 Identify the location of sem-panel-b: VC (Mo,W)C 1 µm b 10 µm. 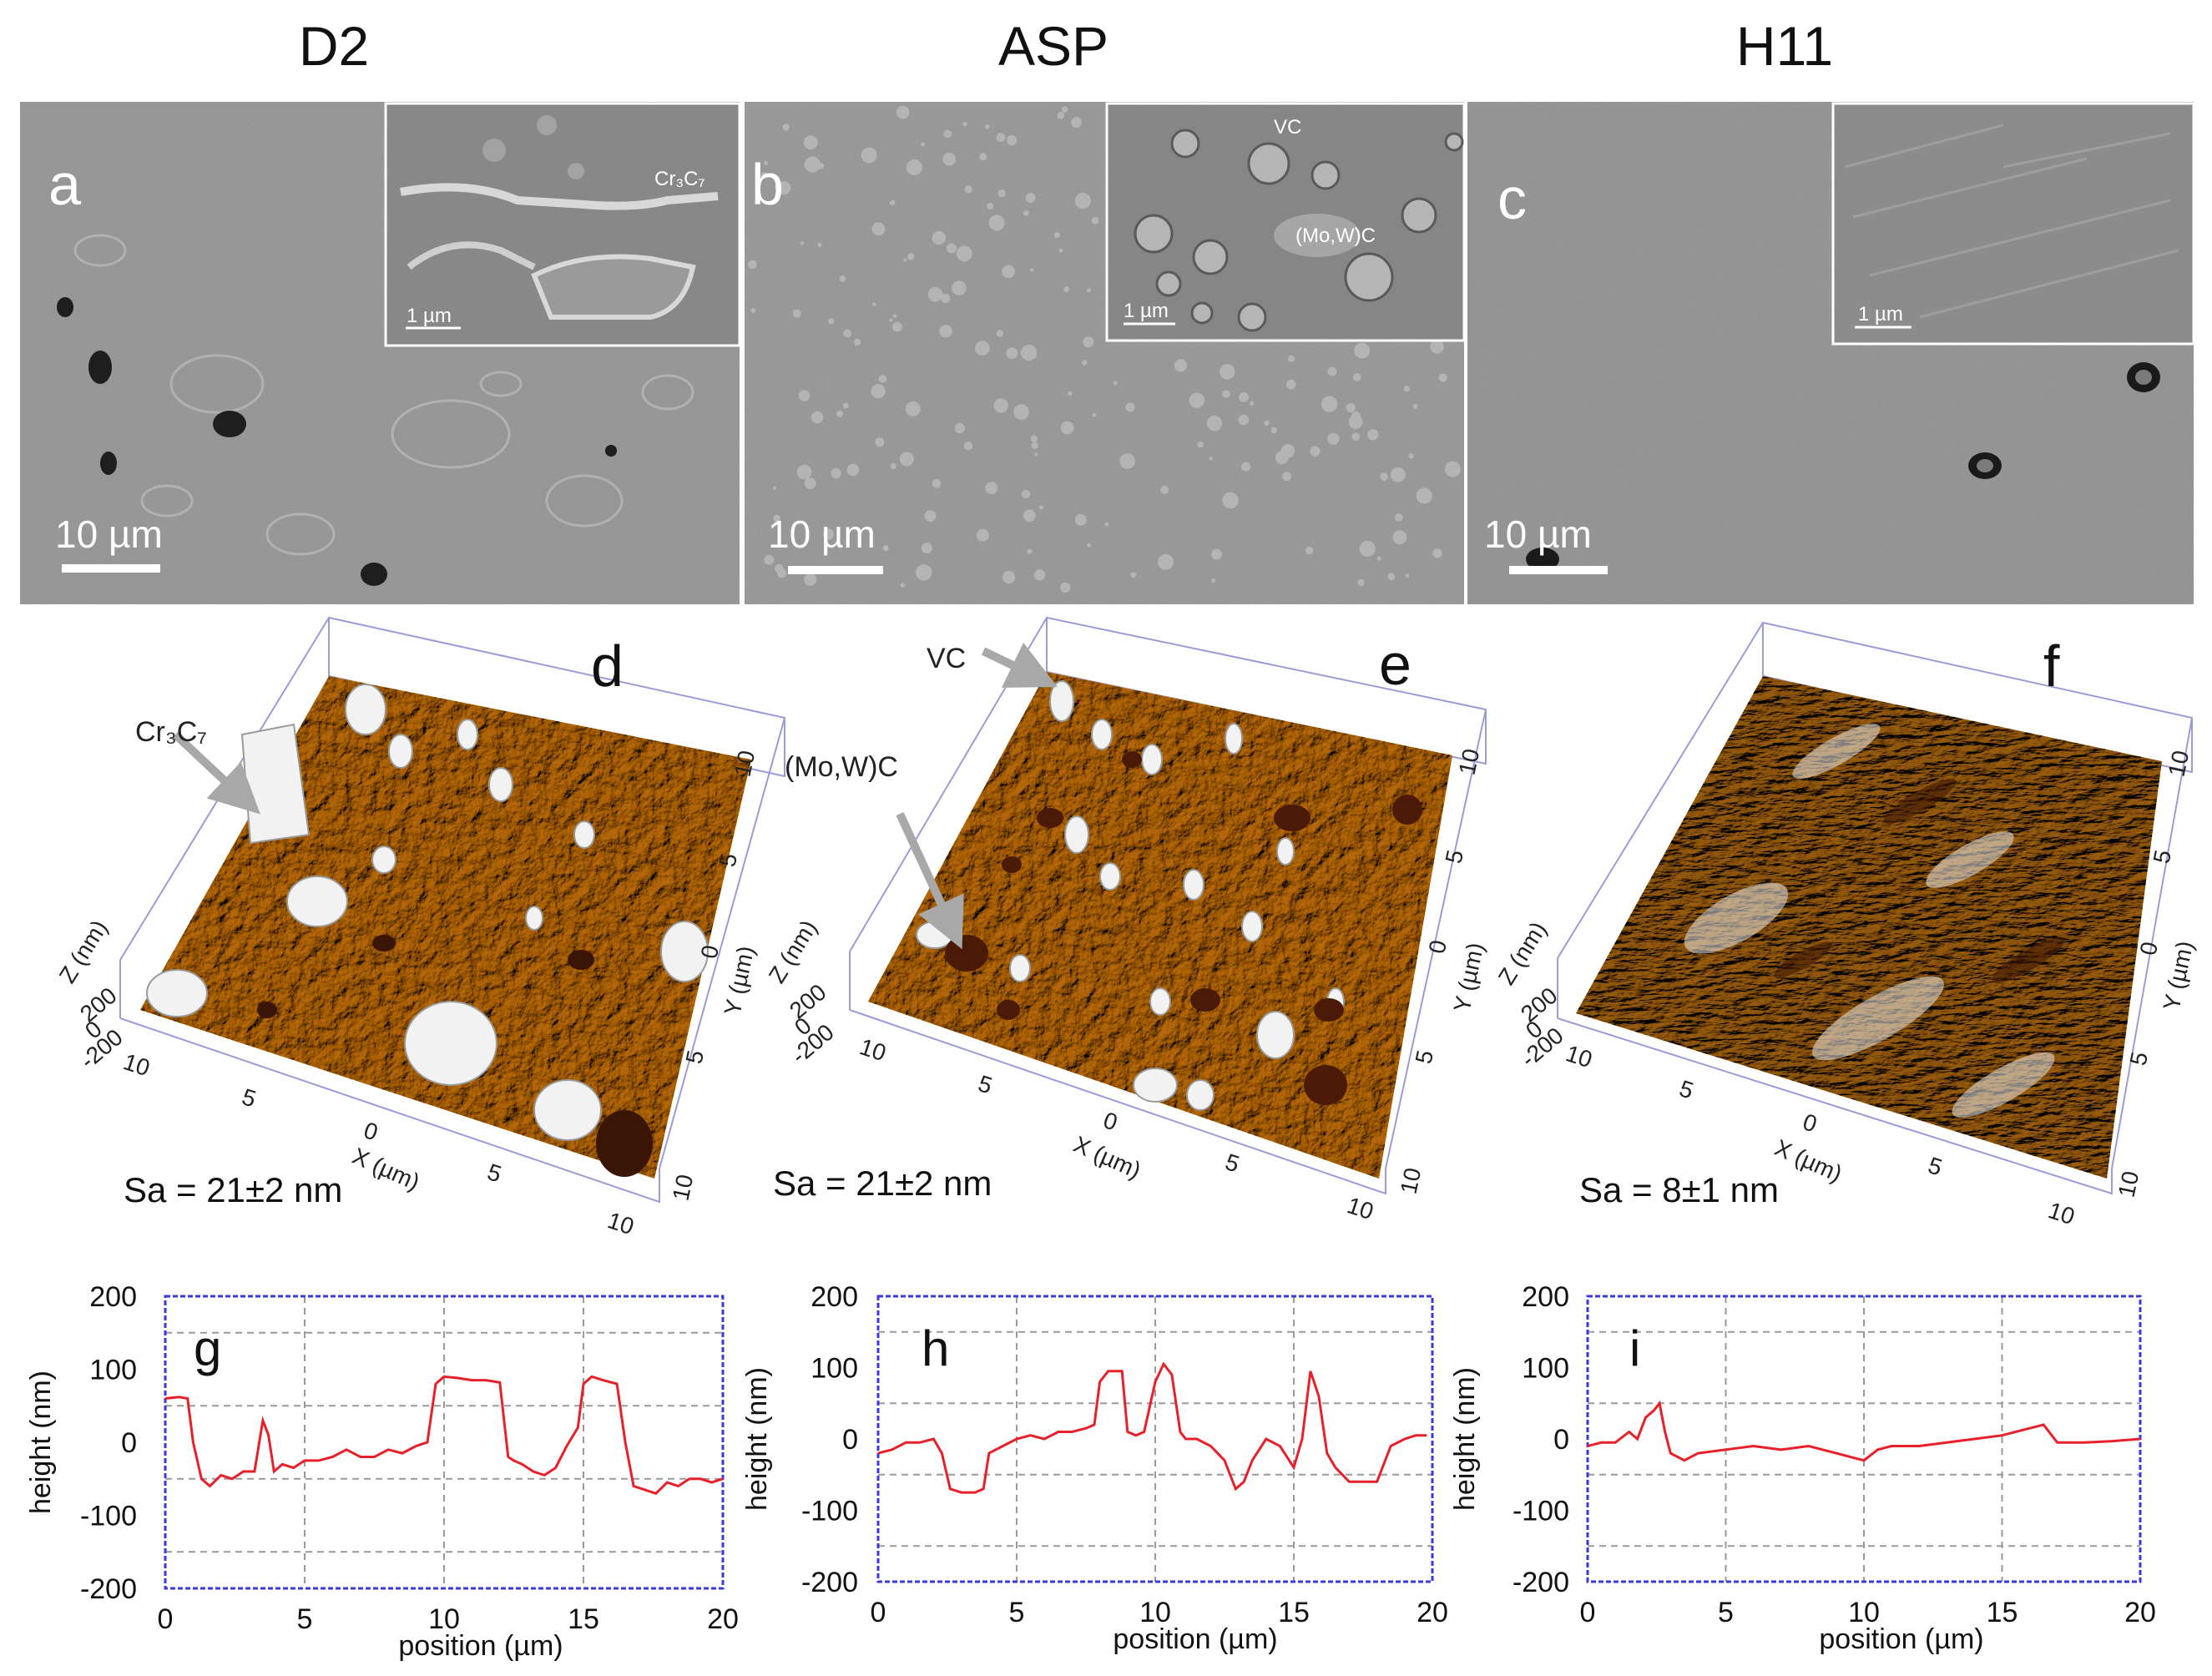
(1105, 353).